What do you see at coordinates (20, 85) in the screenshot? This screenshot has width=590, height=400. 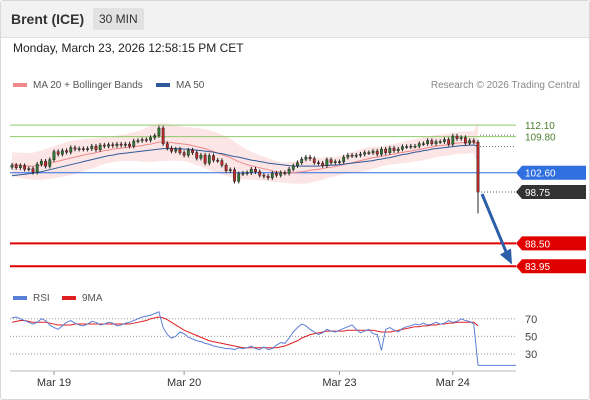 I see `ma20-swatch` at bounding box center [20, 85].